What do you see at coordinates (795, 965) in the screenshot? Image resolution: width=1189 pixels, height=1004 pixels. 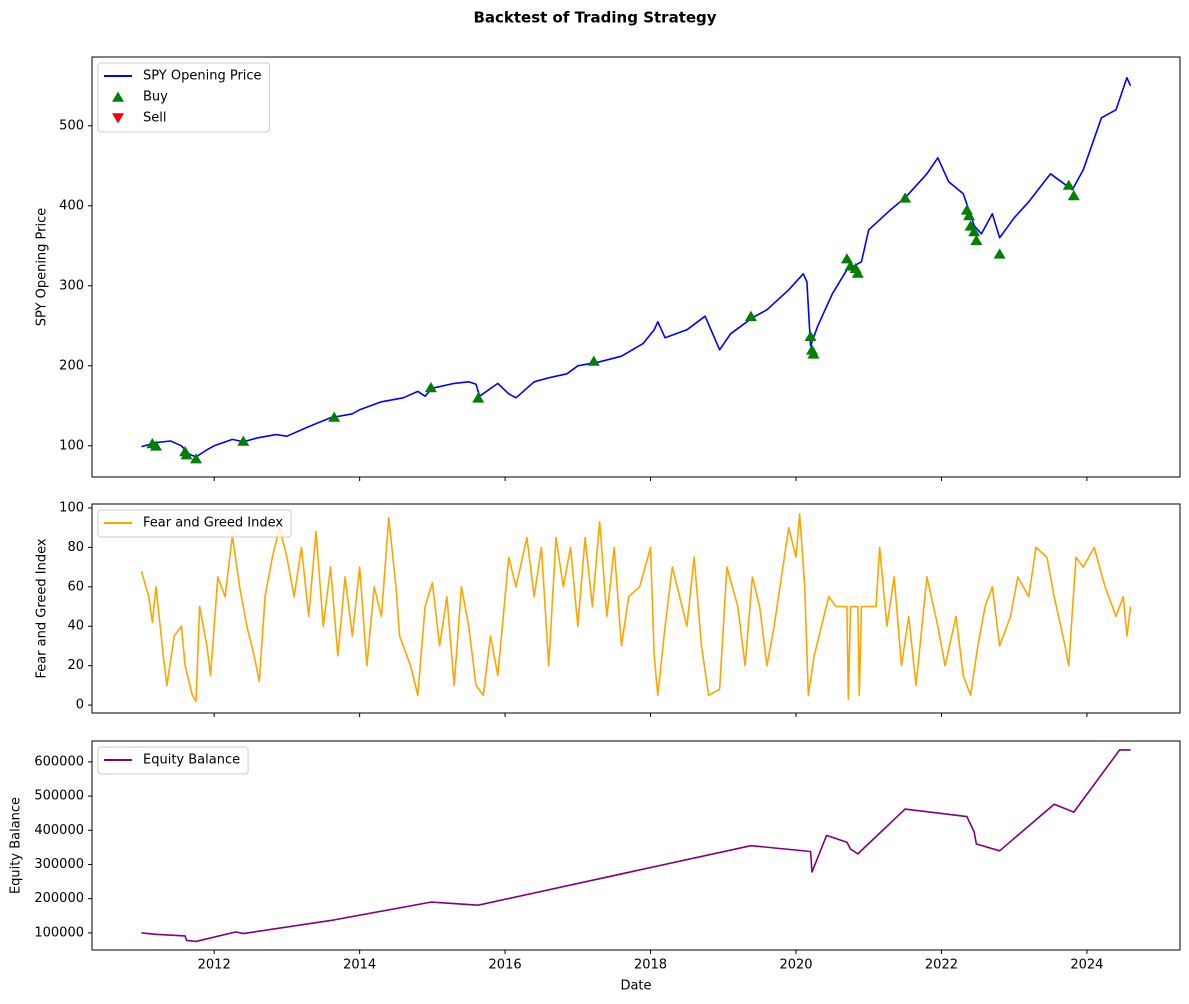 I see `x-tick-label: 2020` at bounding box center [795, 965].